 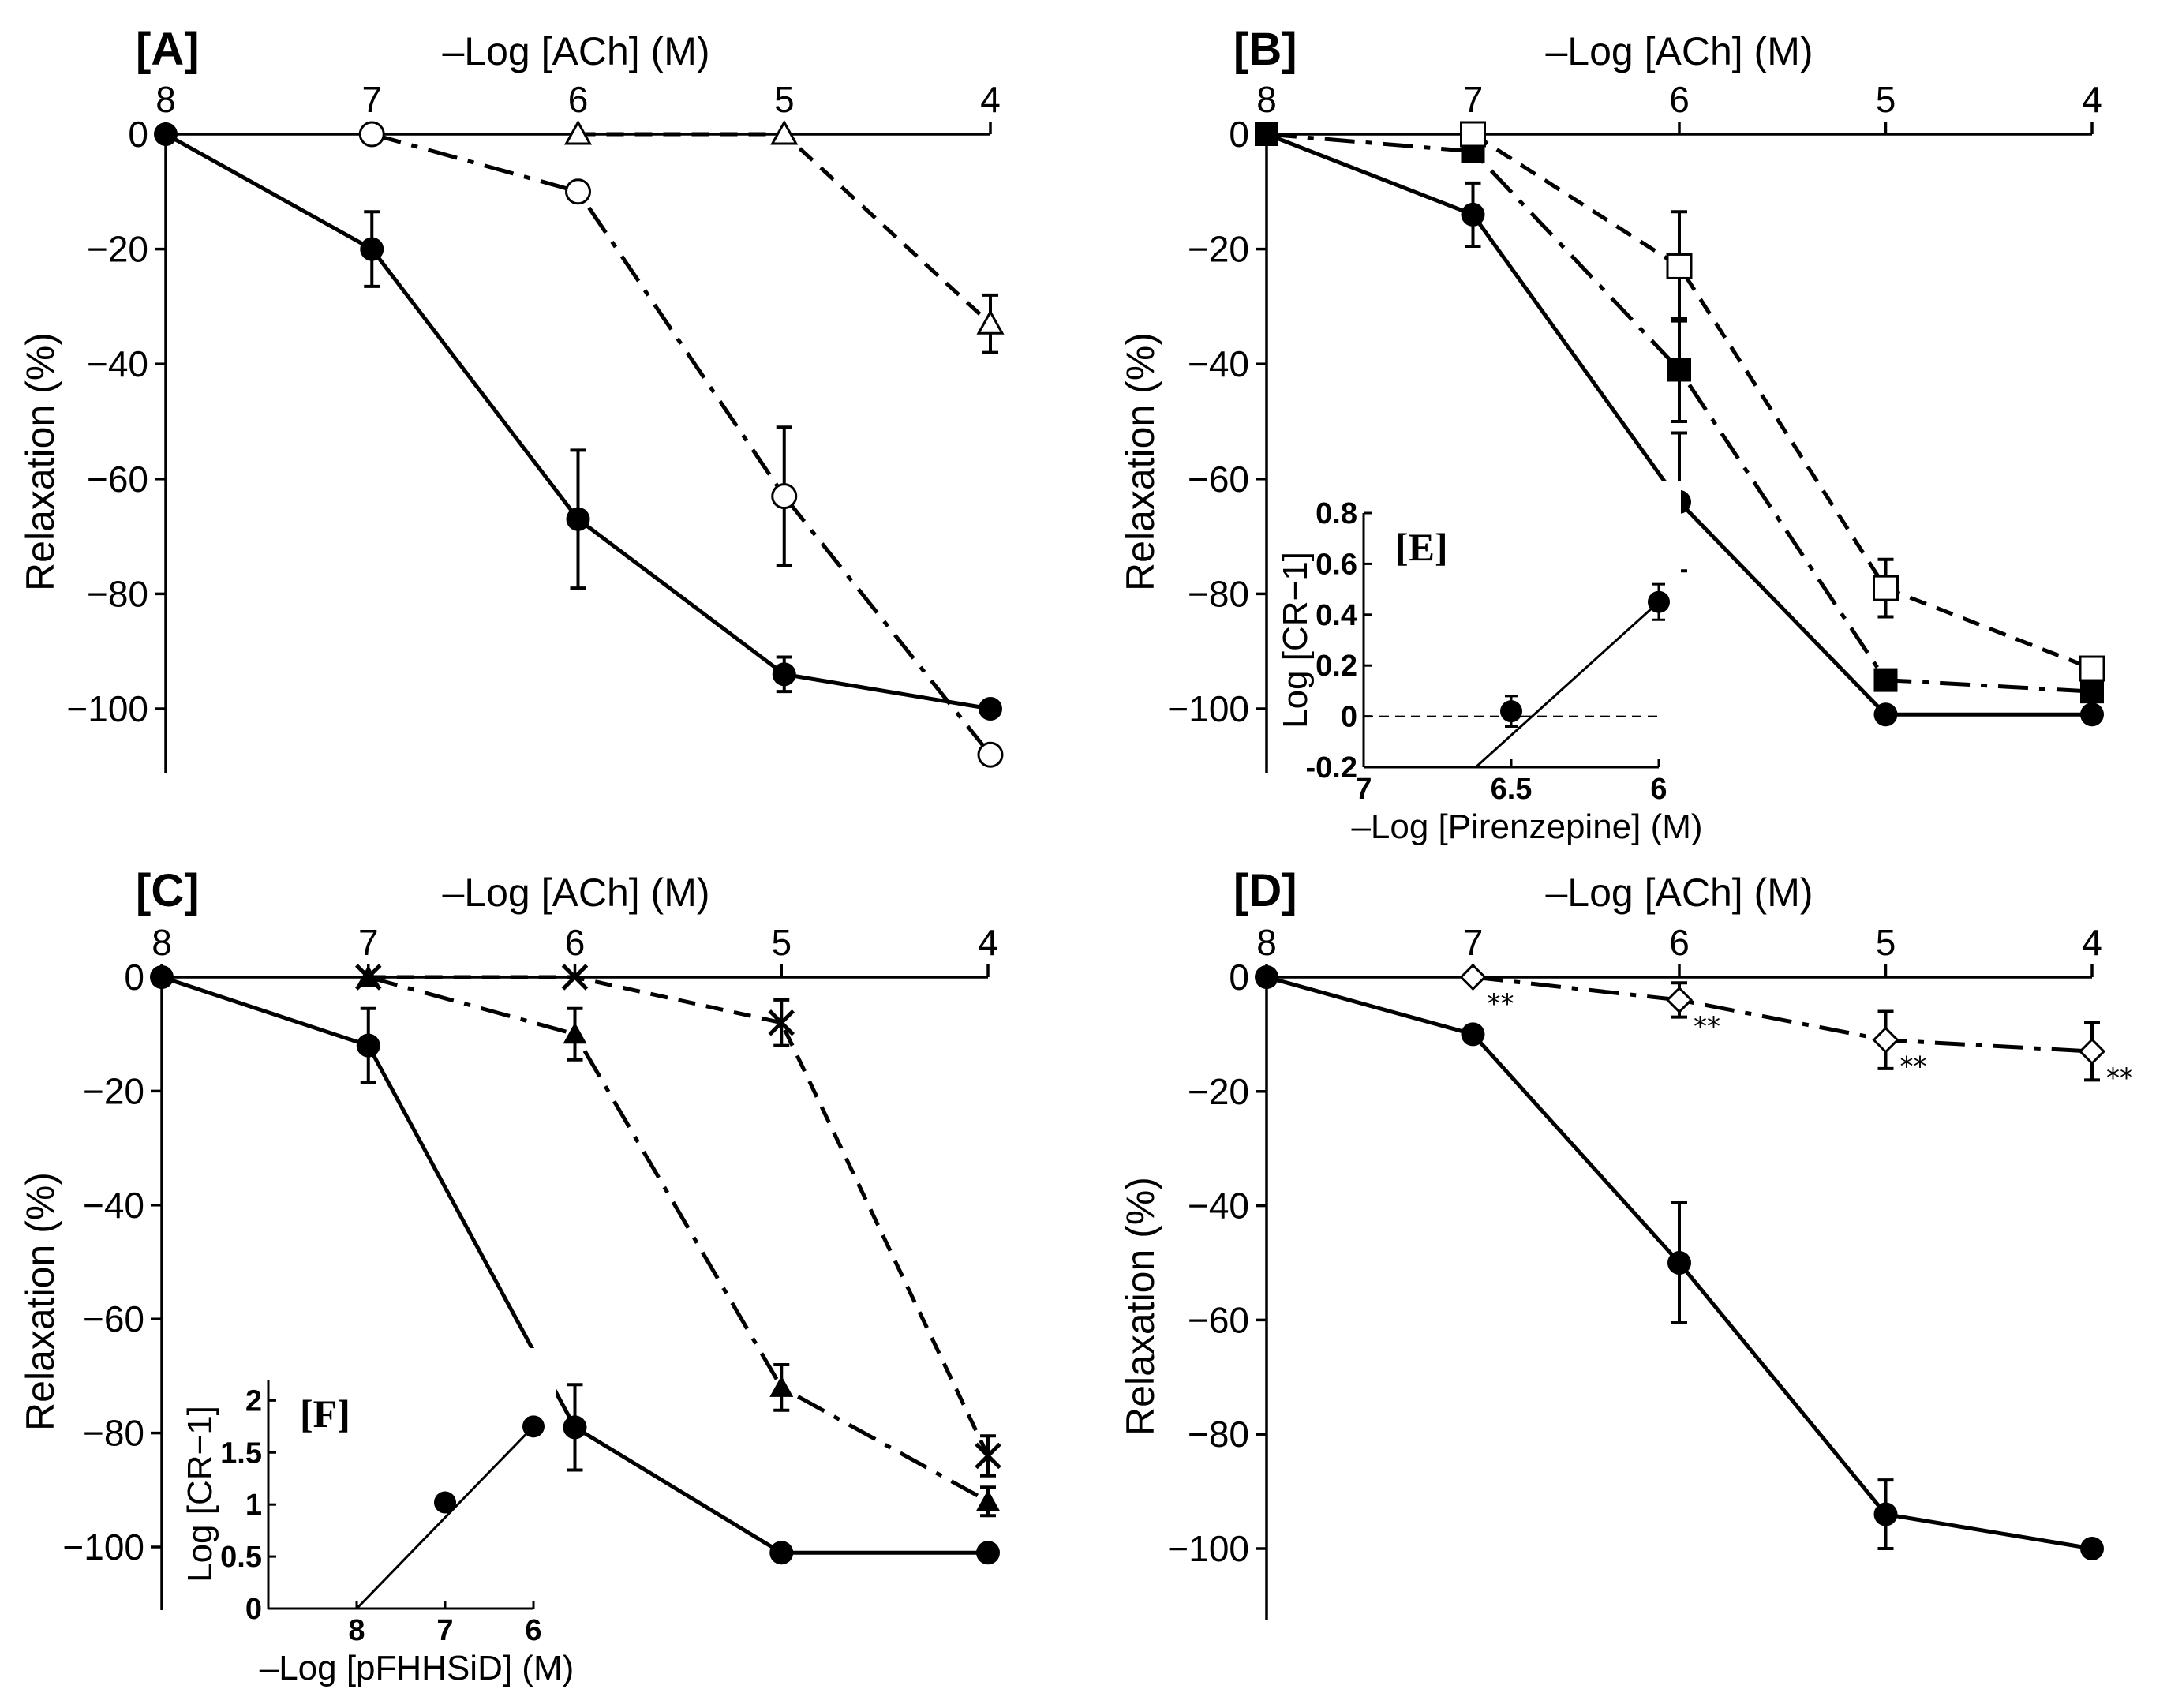 I want to click on inset-background, so click(x=412, y=1479).